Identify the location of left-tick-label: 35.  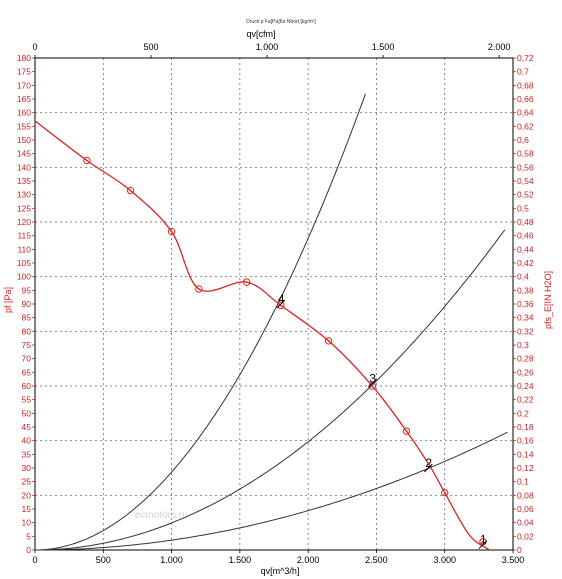
(27, 454).